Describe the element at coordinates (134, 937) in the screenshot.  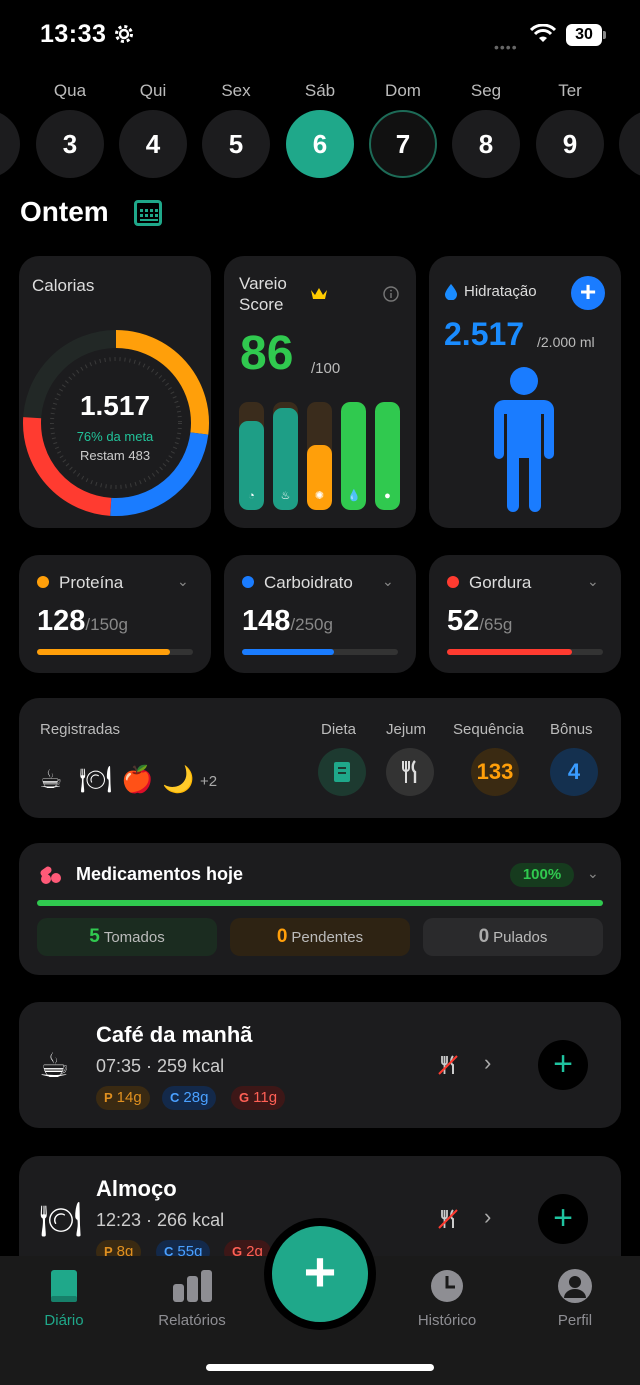
I see `meds-taken-label: Tomados` at that location.